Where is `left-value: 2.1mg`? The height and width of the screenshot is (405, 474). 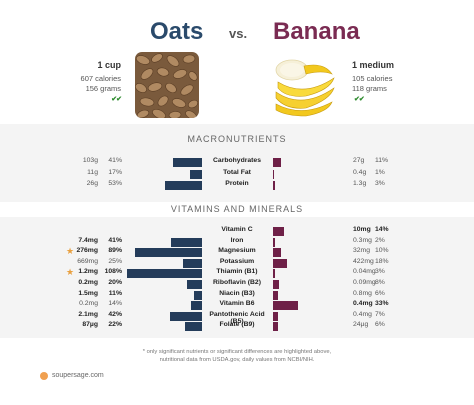 left-value: 2.1mg is located at coordinates (88, 314).